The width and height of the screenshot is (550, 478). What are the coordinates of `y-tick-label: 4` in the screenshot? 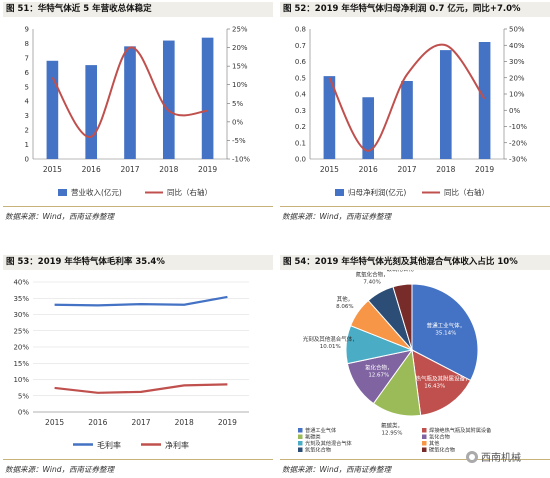 It's located at (27, 102).